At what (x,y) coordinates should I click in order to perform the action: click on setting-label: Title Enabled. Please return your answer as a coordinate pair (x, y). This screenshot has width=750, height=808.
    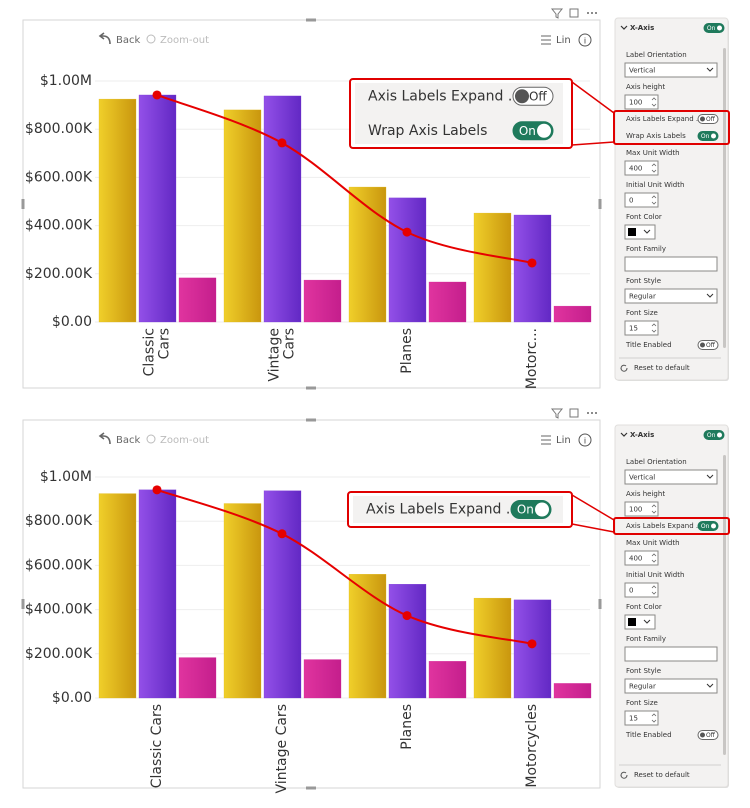
    Looking at the image, I should click on (648, 735).